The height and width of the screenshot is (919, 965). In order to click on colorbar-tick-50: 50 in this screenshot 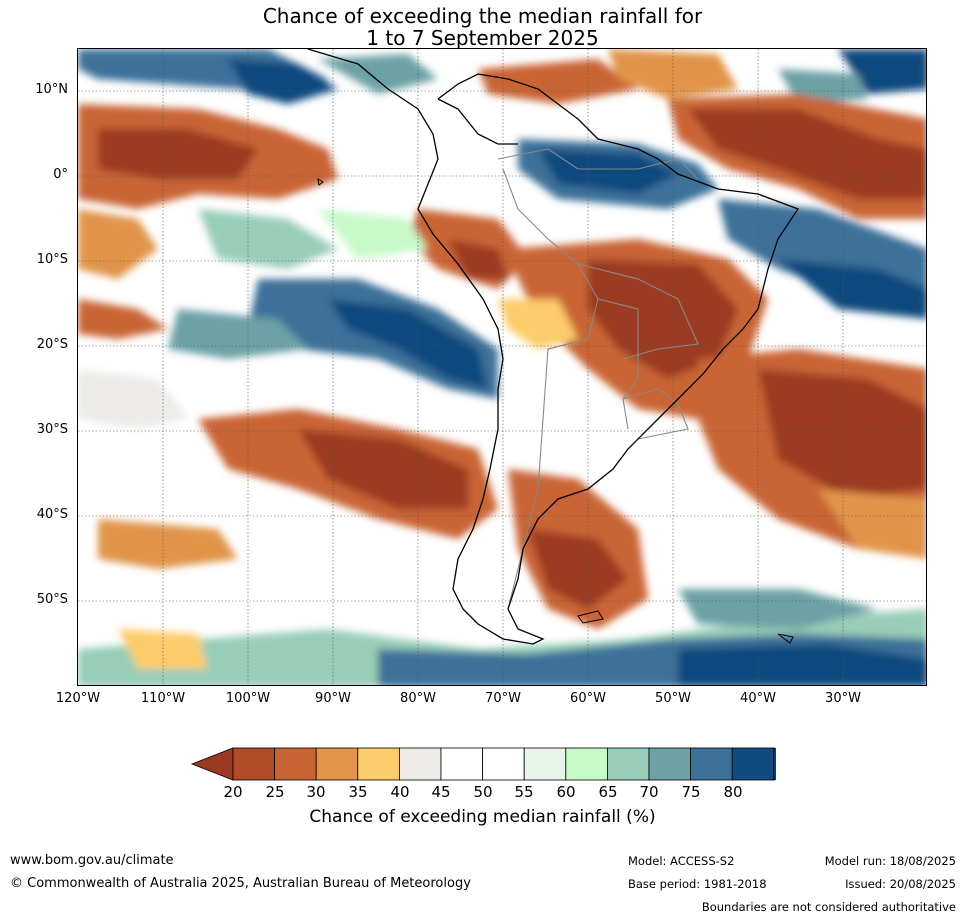, I will do `click(483, 792)`.